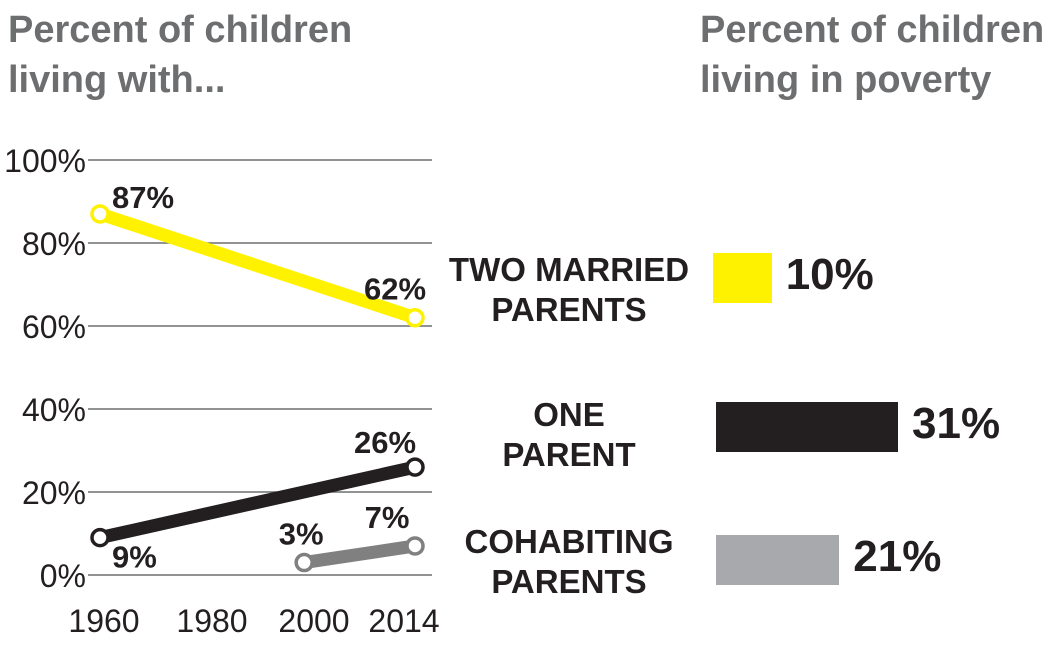 Image resolution: width=1059 pixels, height=659 pixels. What do you see at coordinates (257, 265) in the screenshot?
I see `series-line-two_married` at bounding box center [257, 265].